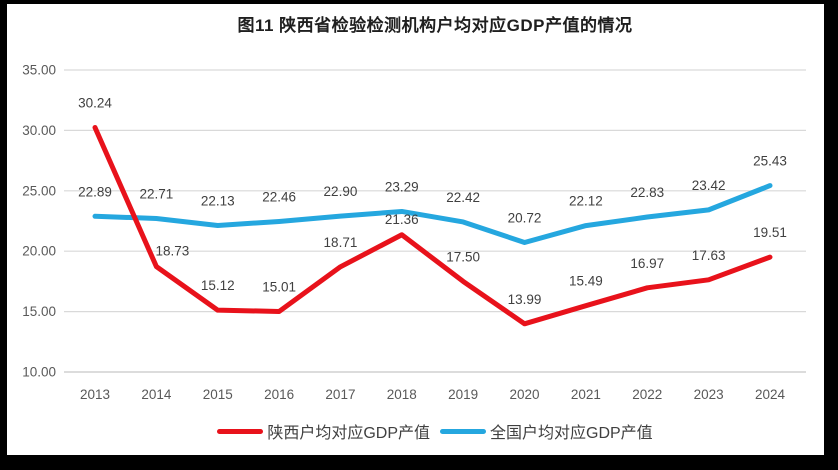 The height and width of the screenshot is (470, 838). I want to click on data-label: 22.13, so click(218, 200).